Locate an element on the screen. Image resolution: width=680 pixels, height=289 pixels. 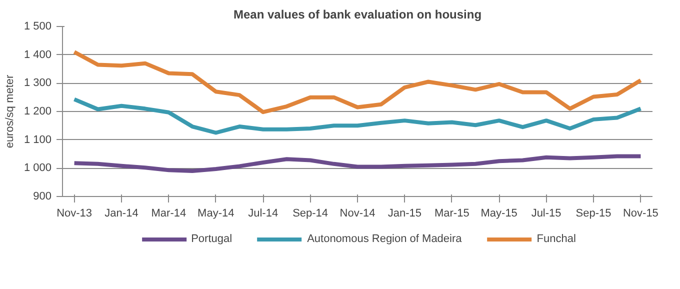
legend-label: Funchal is located at coordinates (556, 239).